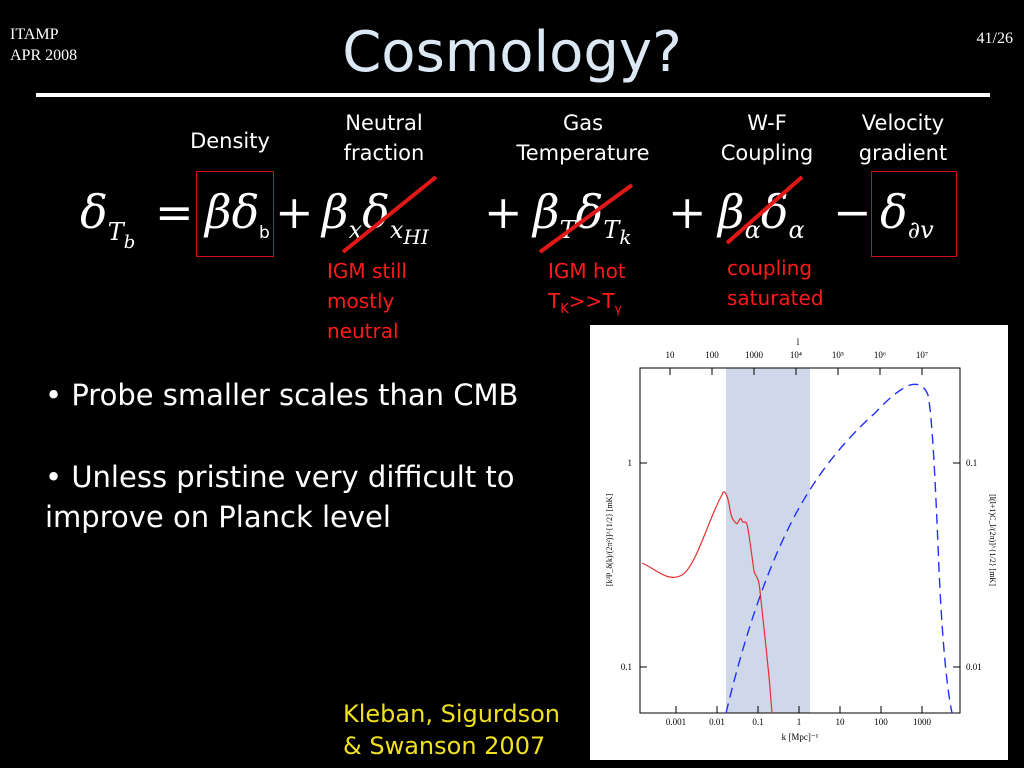 The width and height of the screenshot is (1024, 768). I want to click on shaded-band, so click(768, 540).